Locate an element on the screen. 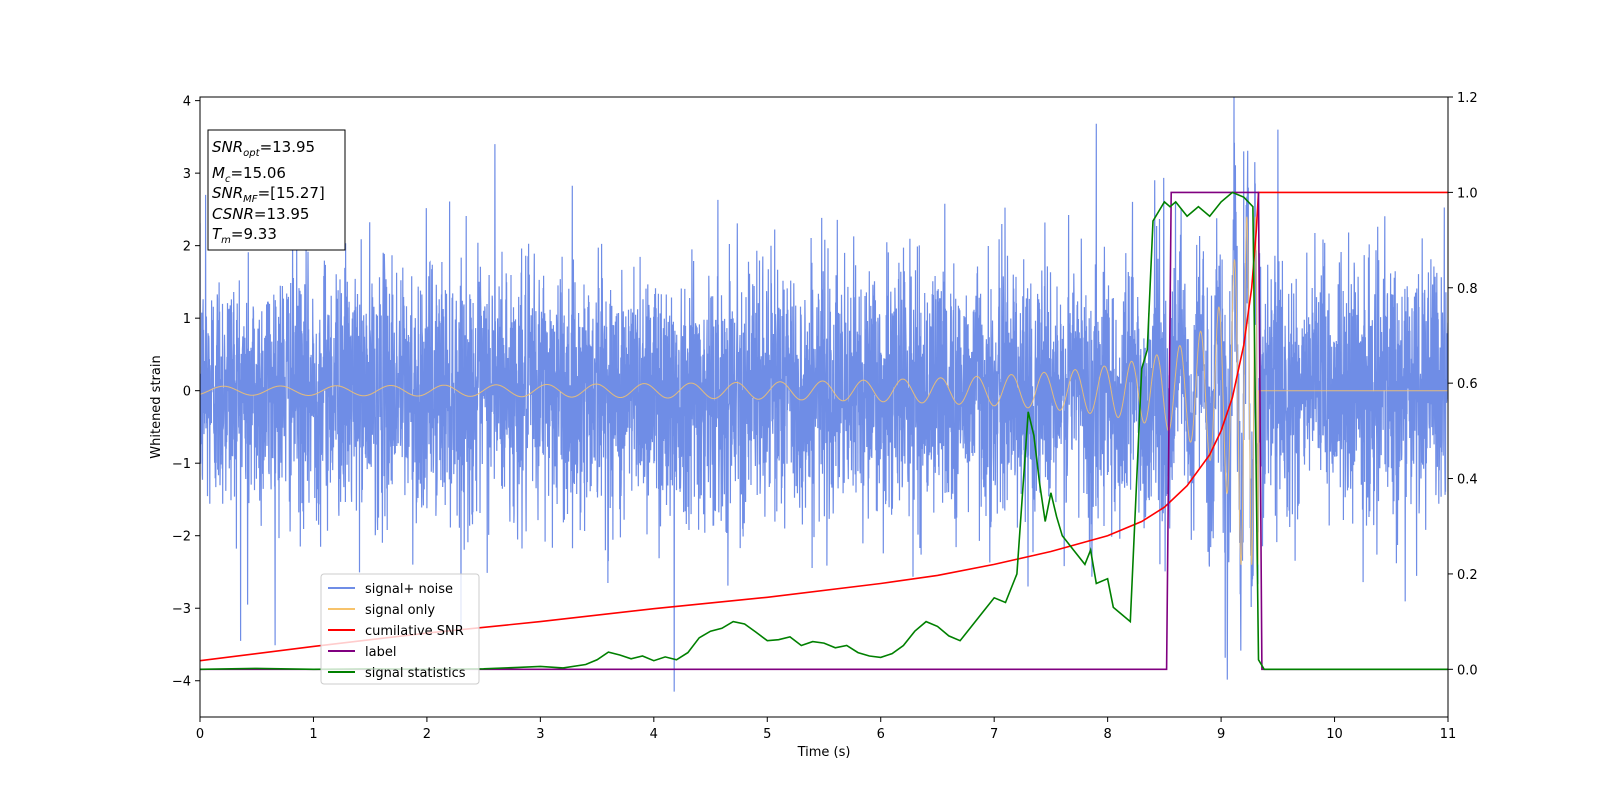 Image resolution: width=1600 pixels, height=800 pixels. y2-tick-label: 0.2 is located at coordinates (1467, 575).